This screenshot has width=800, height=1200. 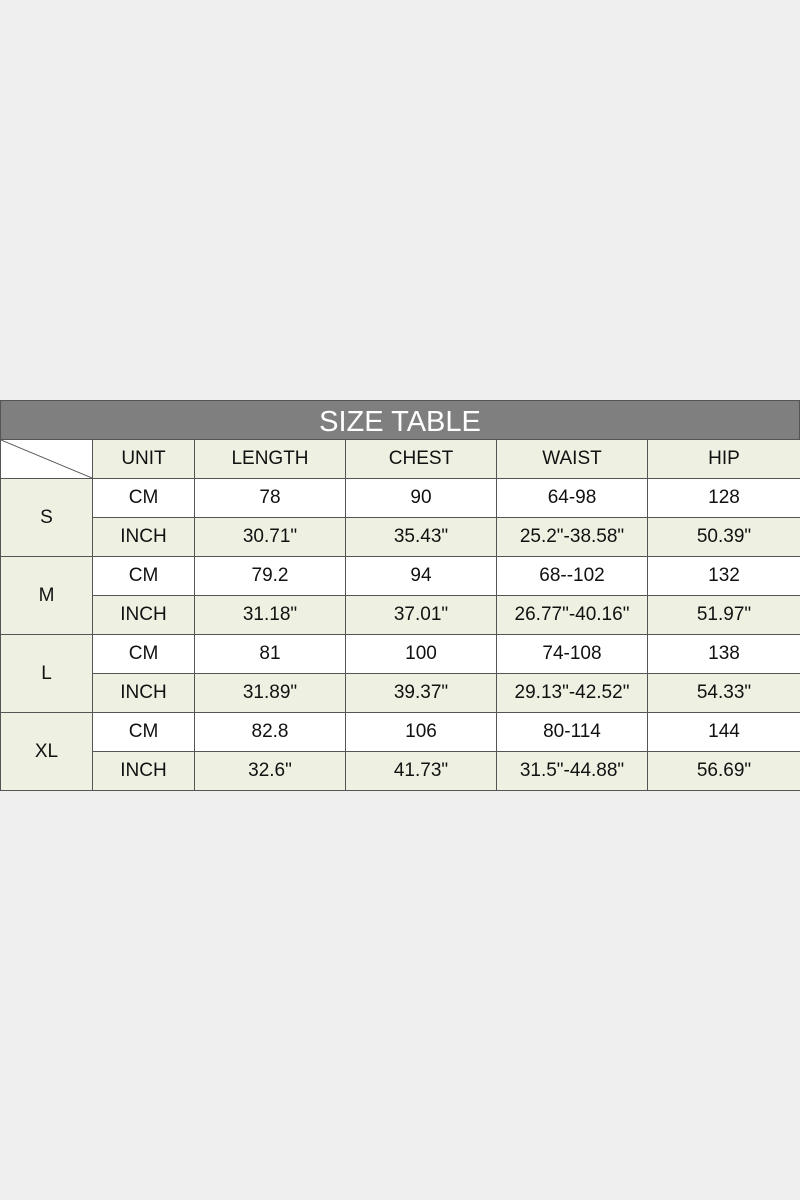 I want to click on value-cell: 25.2"-38.58", so click(x=572, y=537).